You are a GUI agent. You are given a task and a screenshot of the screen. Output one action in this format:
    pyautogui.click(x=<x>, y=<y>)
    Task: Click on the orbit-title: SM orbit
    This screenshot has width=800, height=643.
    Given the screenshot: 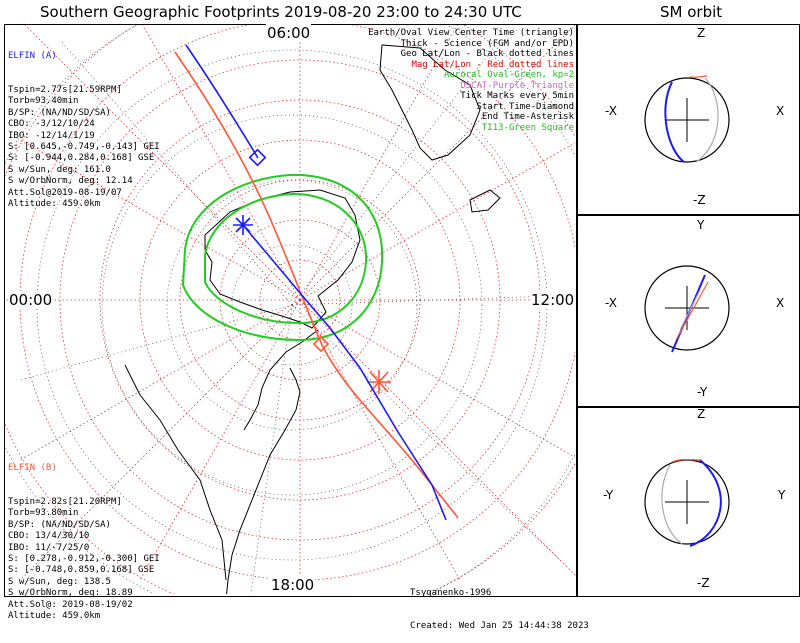 What is the action you would take?
    pyautogui.click(x=691, y=12)
    